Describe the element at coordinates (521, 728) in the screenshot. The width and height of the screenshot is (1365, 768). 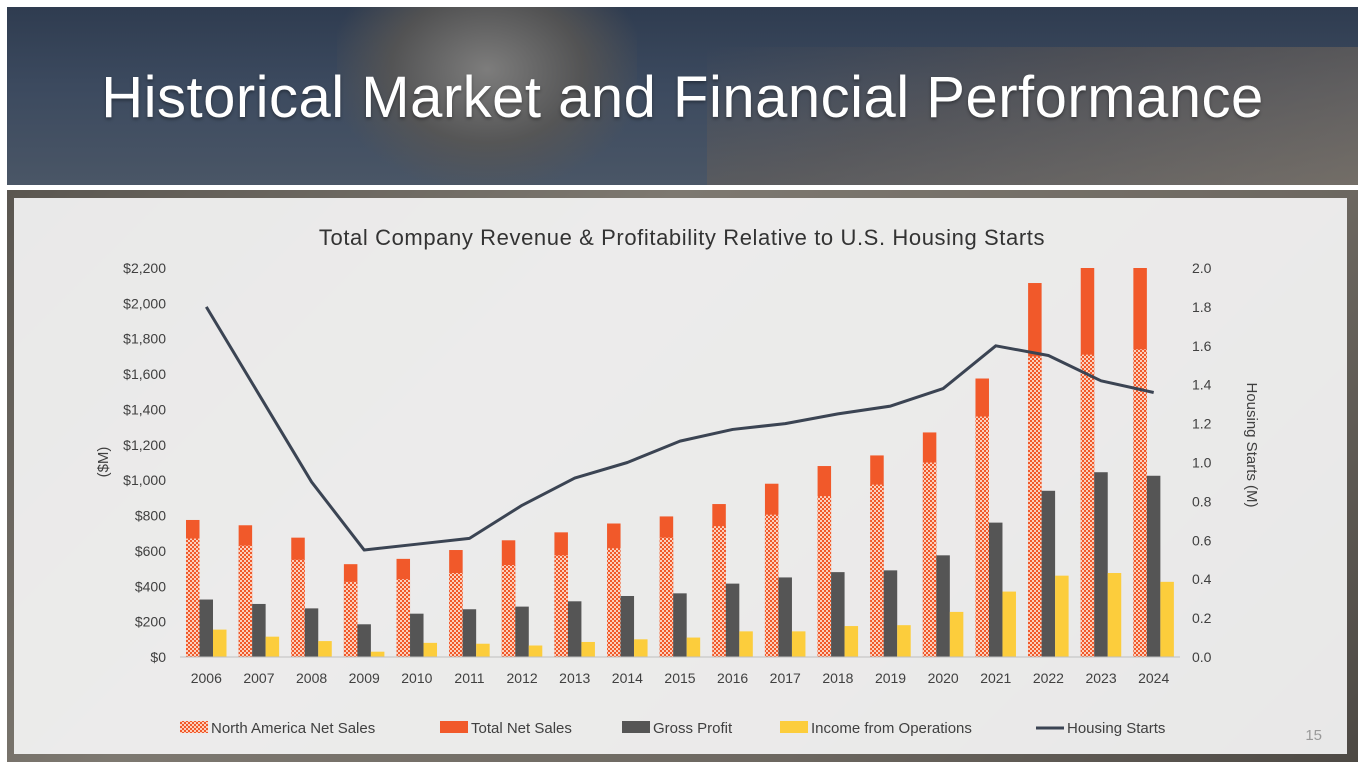
I see `legend-label: Total Net Sales` at that location.